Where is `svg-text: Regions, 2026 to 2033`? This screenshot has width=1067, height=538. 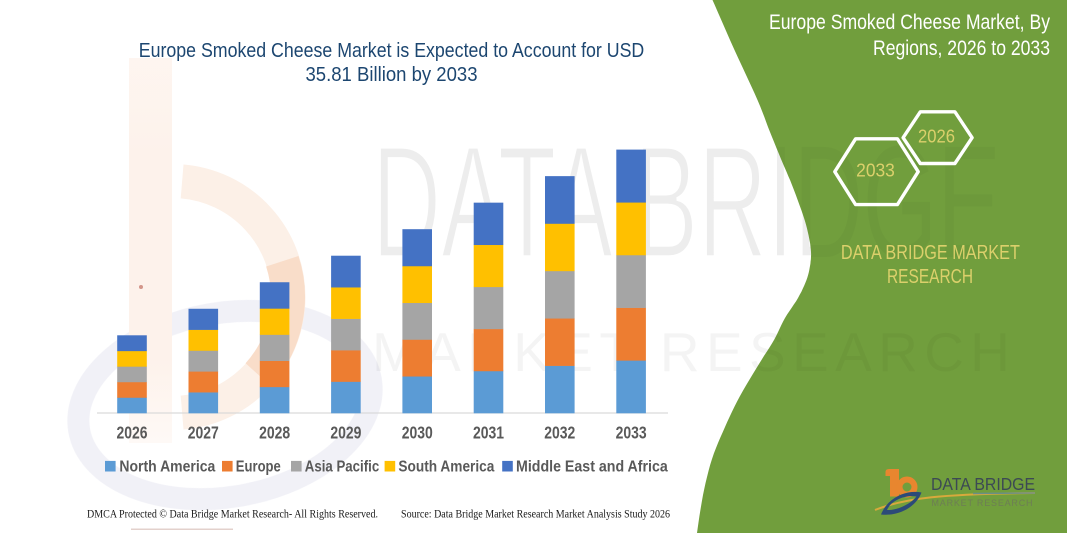
svg-text: Regions, 2026 to 2033 is located at coordinates (961, 48).